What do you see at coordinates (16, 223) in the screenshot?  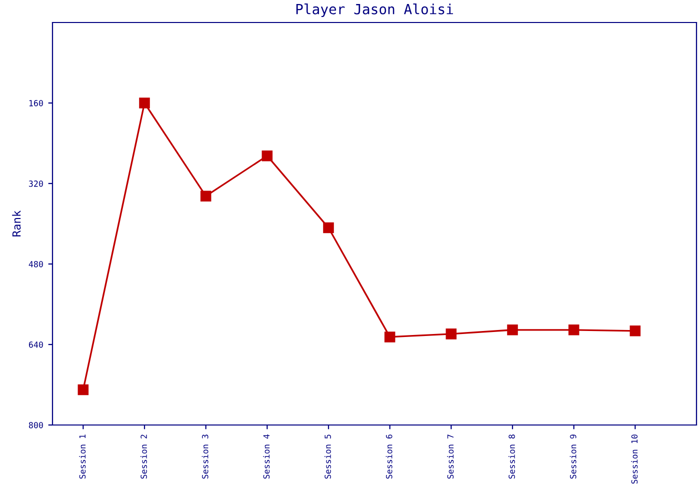 I see `y-axis-title: Rank` at bounding box center [16, 223].